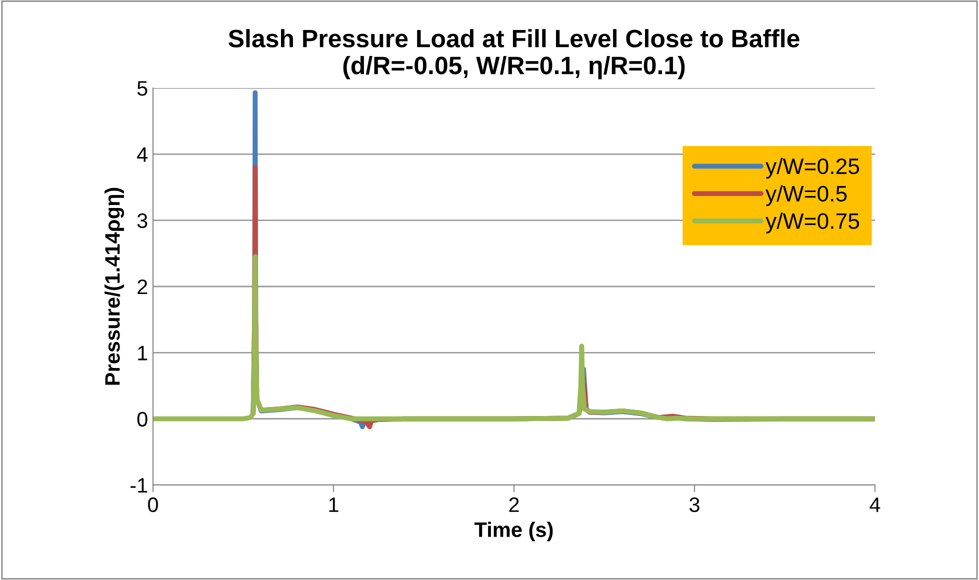 The image size is (979, 580). What do you see at coordinates (143, 353) in the screenshot?
I see `y-tick-label: 1` at bounding box center [143, 353].